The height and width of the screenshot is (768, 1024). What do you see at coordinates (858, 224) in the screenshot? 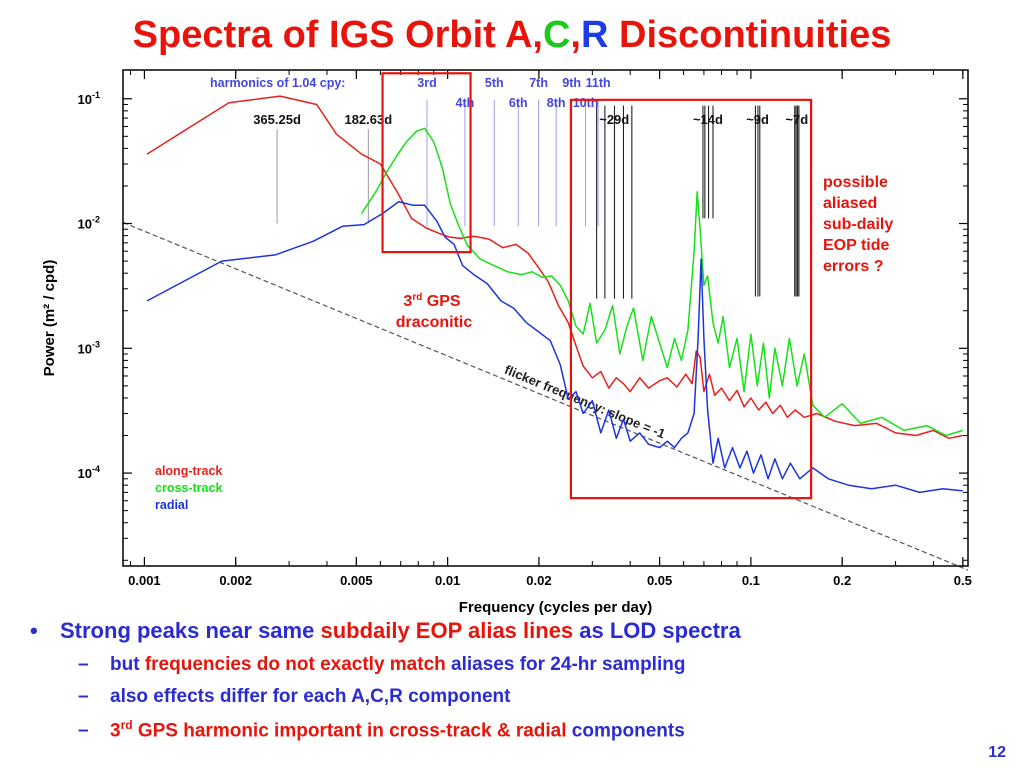
I see `eop-annotation-line: sub-daily` at bounding box center [858, 224].